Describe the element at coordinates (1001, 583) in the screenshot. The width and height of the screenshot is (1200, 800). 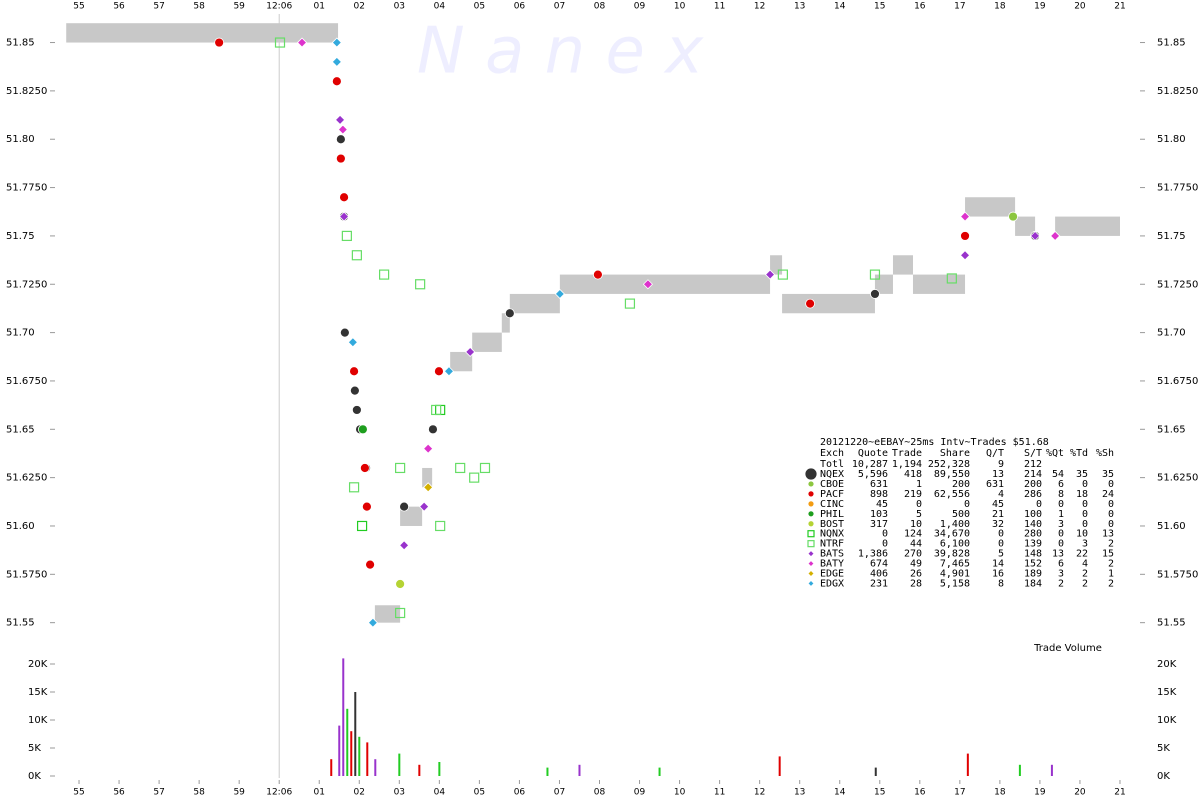
I see `legend-cell: 8` at that location.